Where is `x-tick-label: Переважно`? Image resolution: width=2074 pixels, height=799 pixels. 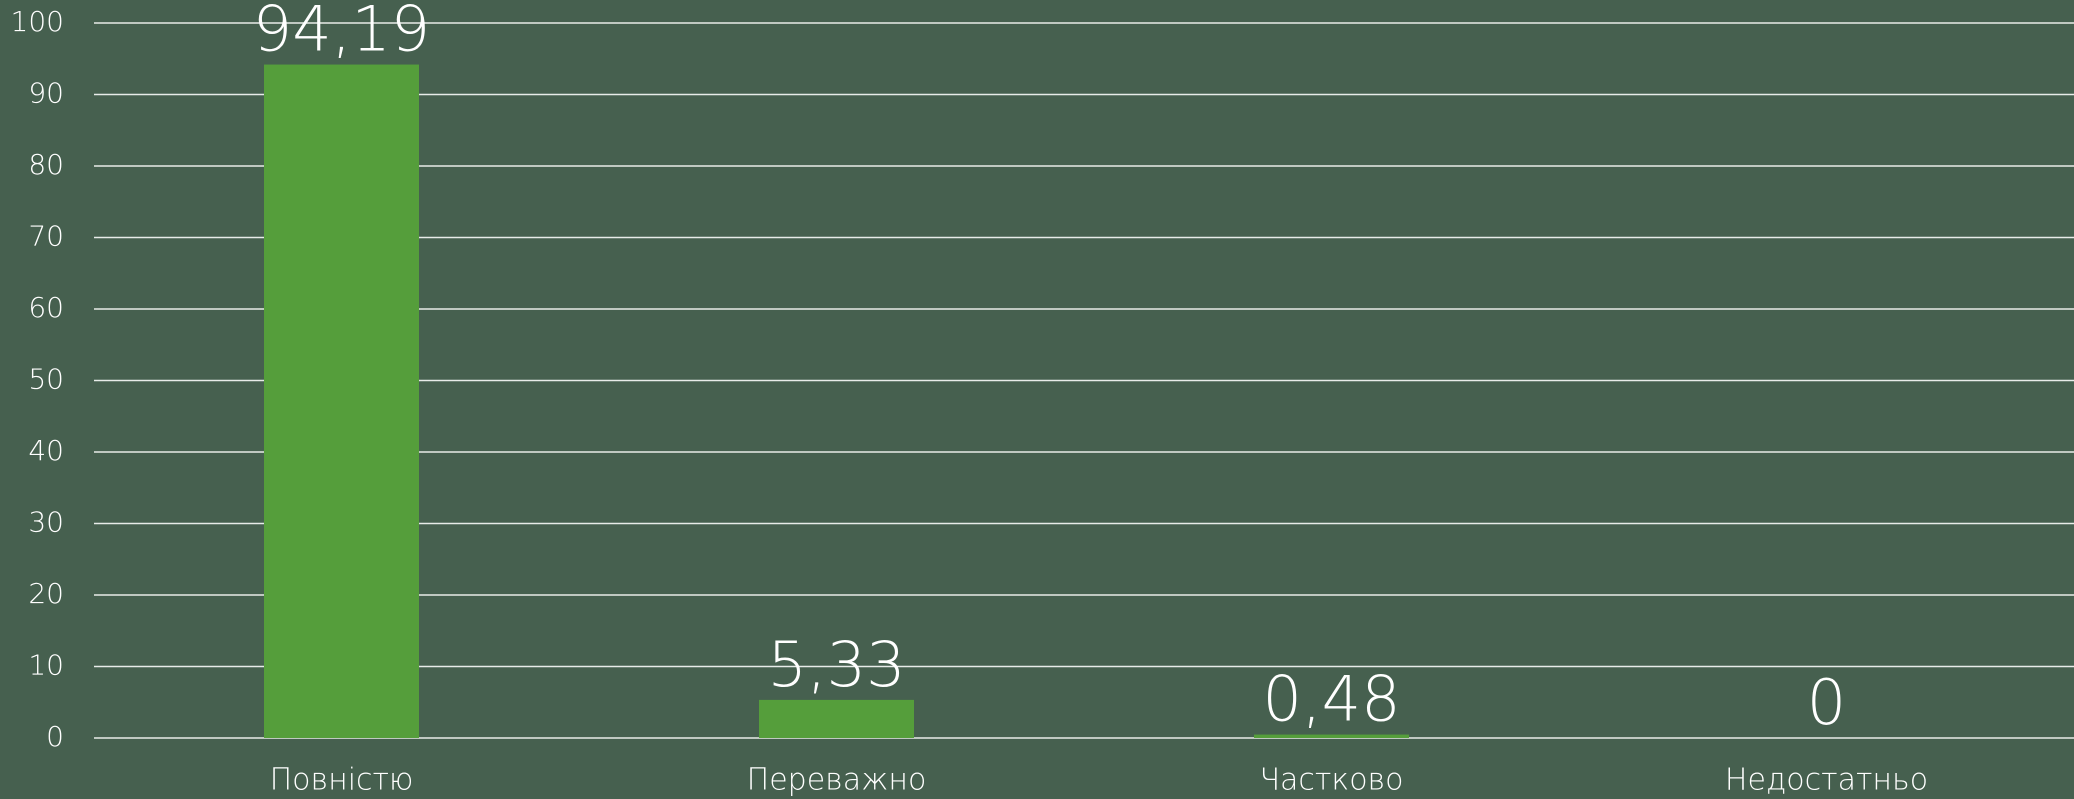
x-tick-label: Переважно is located at coordinates (837, 780).